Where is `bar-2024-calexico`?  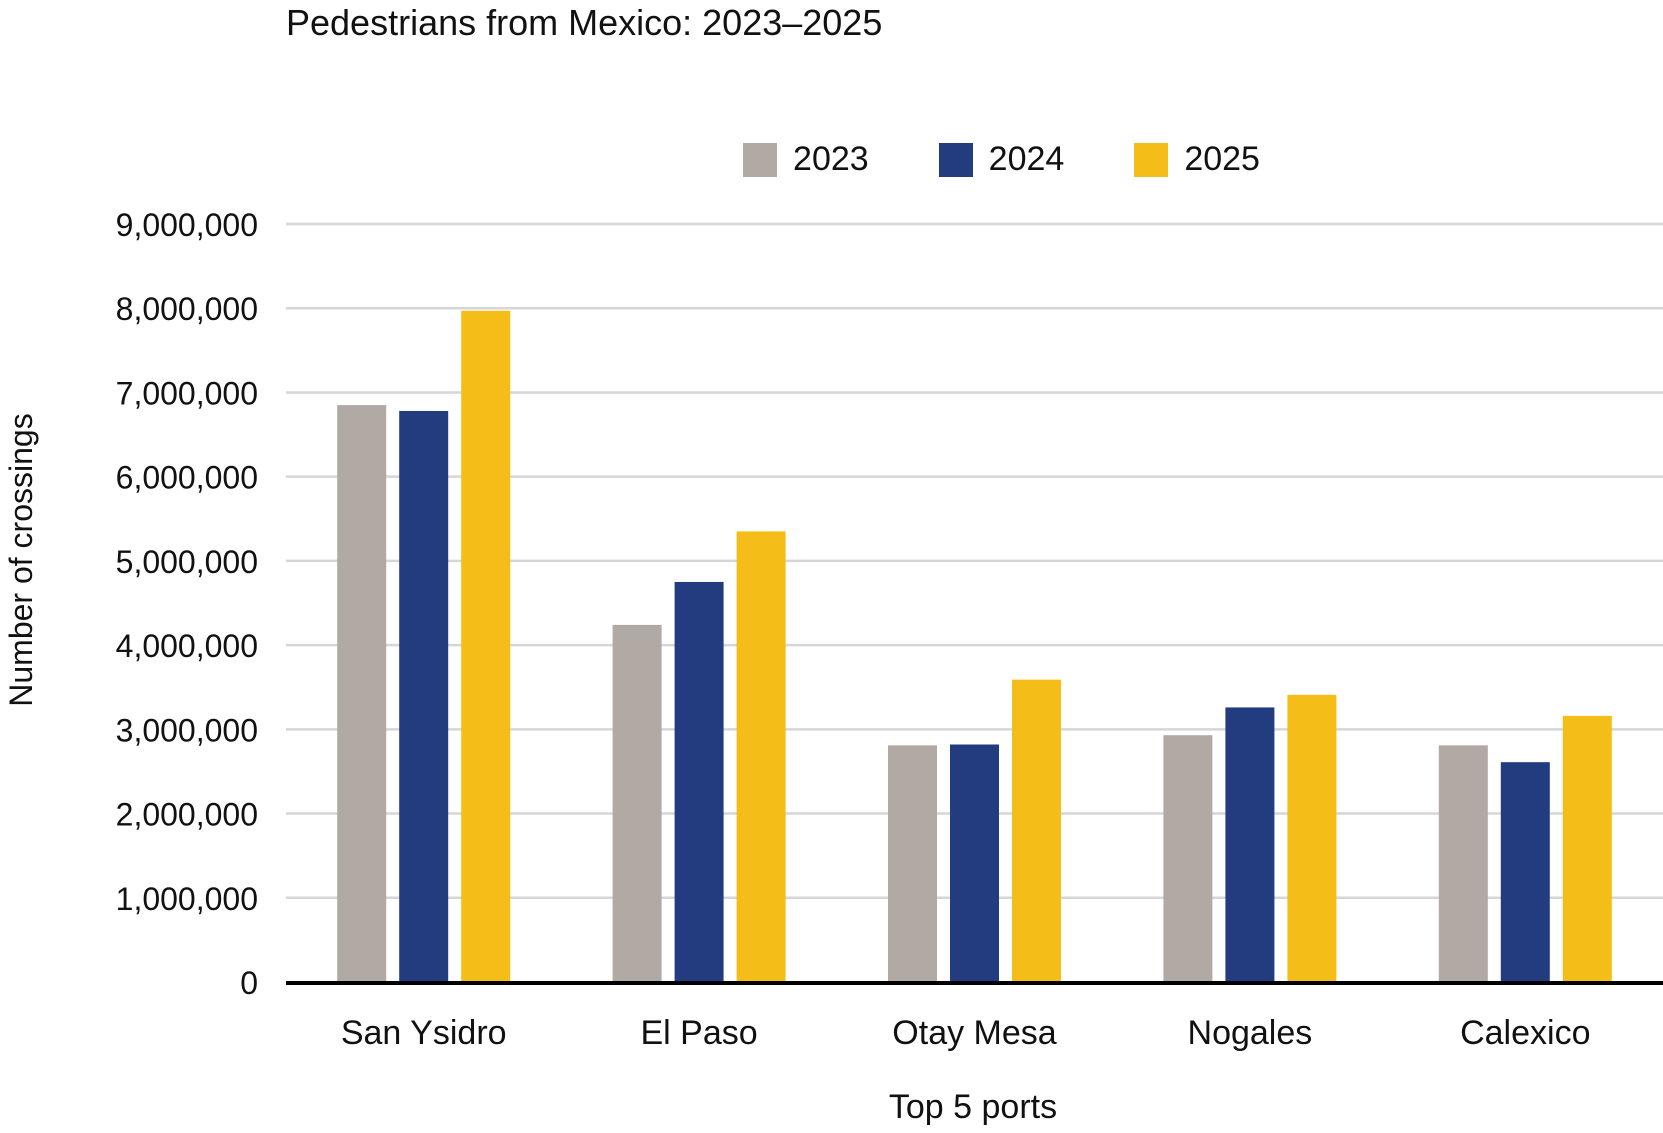
bar-2024-calexico is located at coordinates (1525, 872).